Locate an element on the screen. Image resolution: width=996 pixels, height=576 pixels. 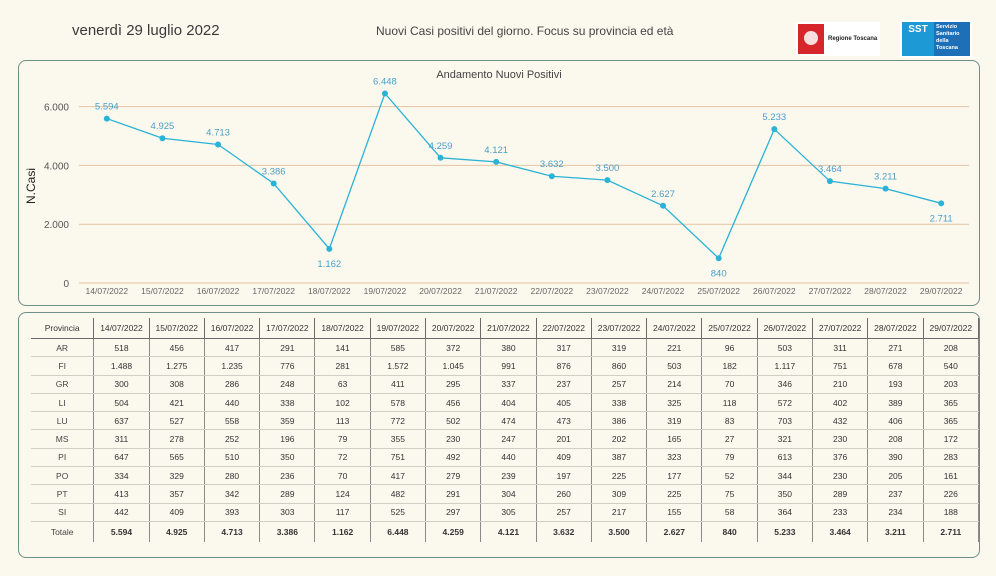
table-cell: 96 is located at coordinates (729, 348).